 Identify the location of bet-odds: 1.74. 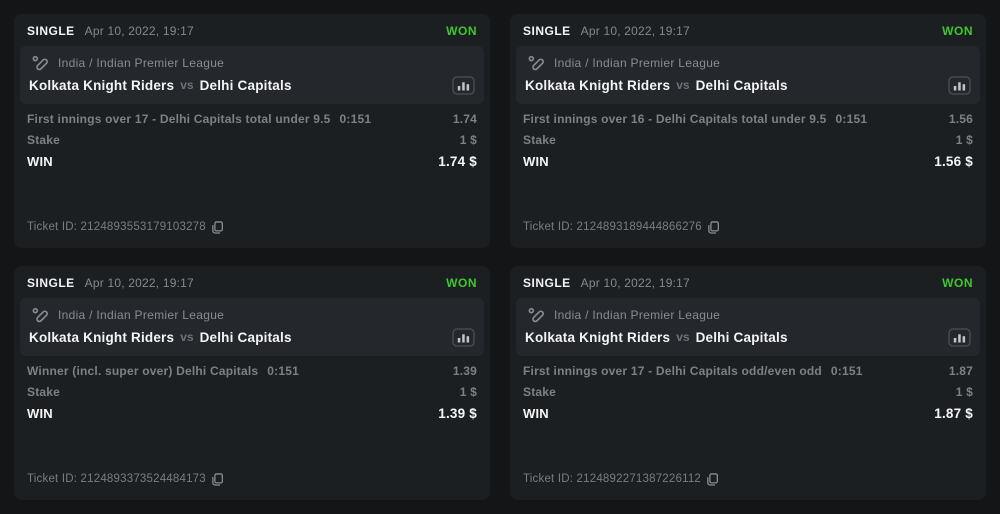
(464, 118).